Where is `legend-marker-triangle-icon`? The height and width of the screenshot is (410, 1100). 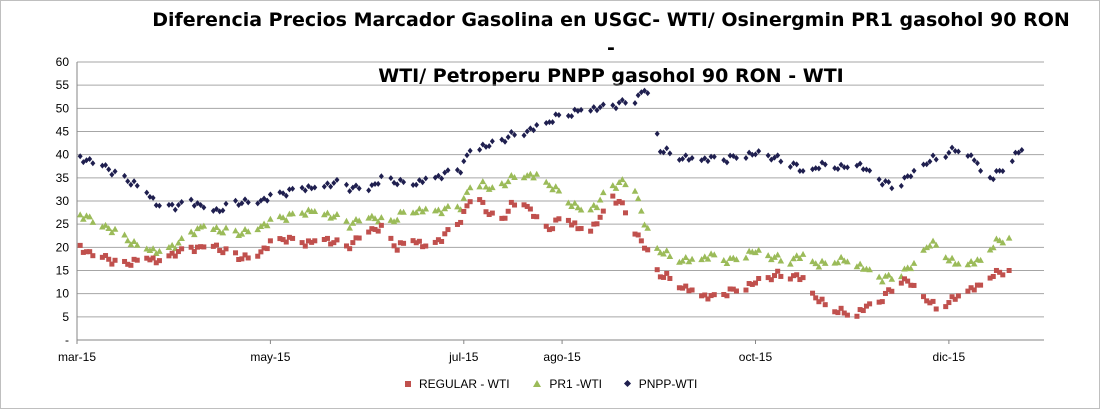 legend-marker-triangle-icon is located at coordinates (536, 384).